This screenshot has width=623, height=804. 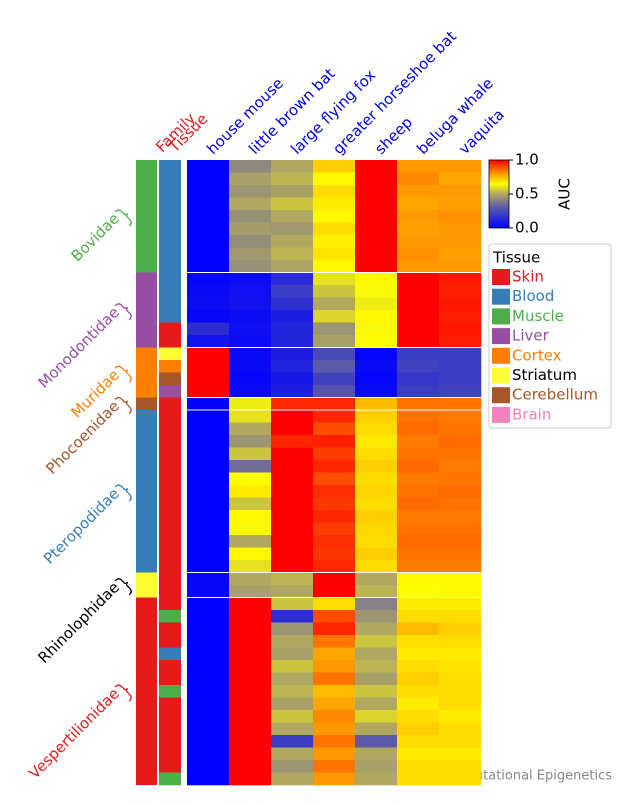 I want to click on family-brace, so click(x=123, y=405).